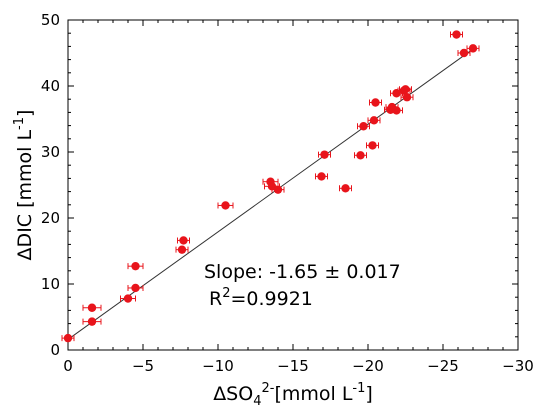  I want to click on y-tick-label: 0, so click(55, 350).